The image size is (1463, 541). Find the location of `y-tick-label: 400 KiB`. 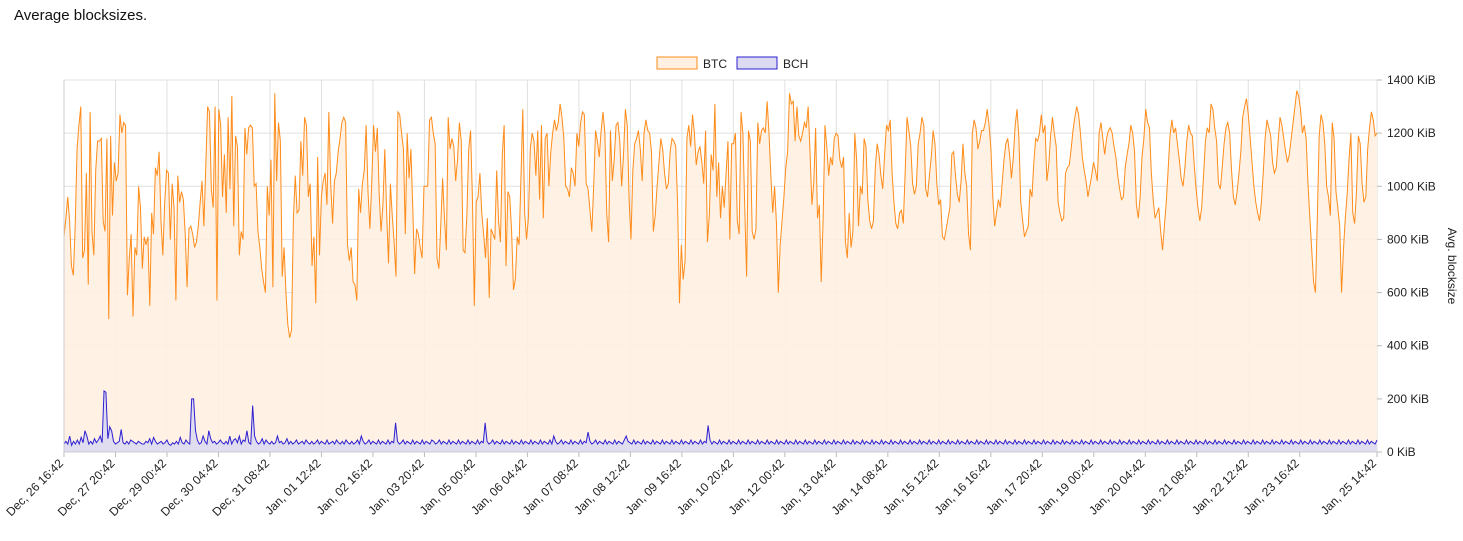

y-tick-label: 400 KiB is located at coordinates (1408, 346).